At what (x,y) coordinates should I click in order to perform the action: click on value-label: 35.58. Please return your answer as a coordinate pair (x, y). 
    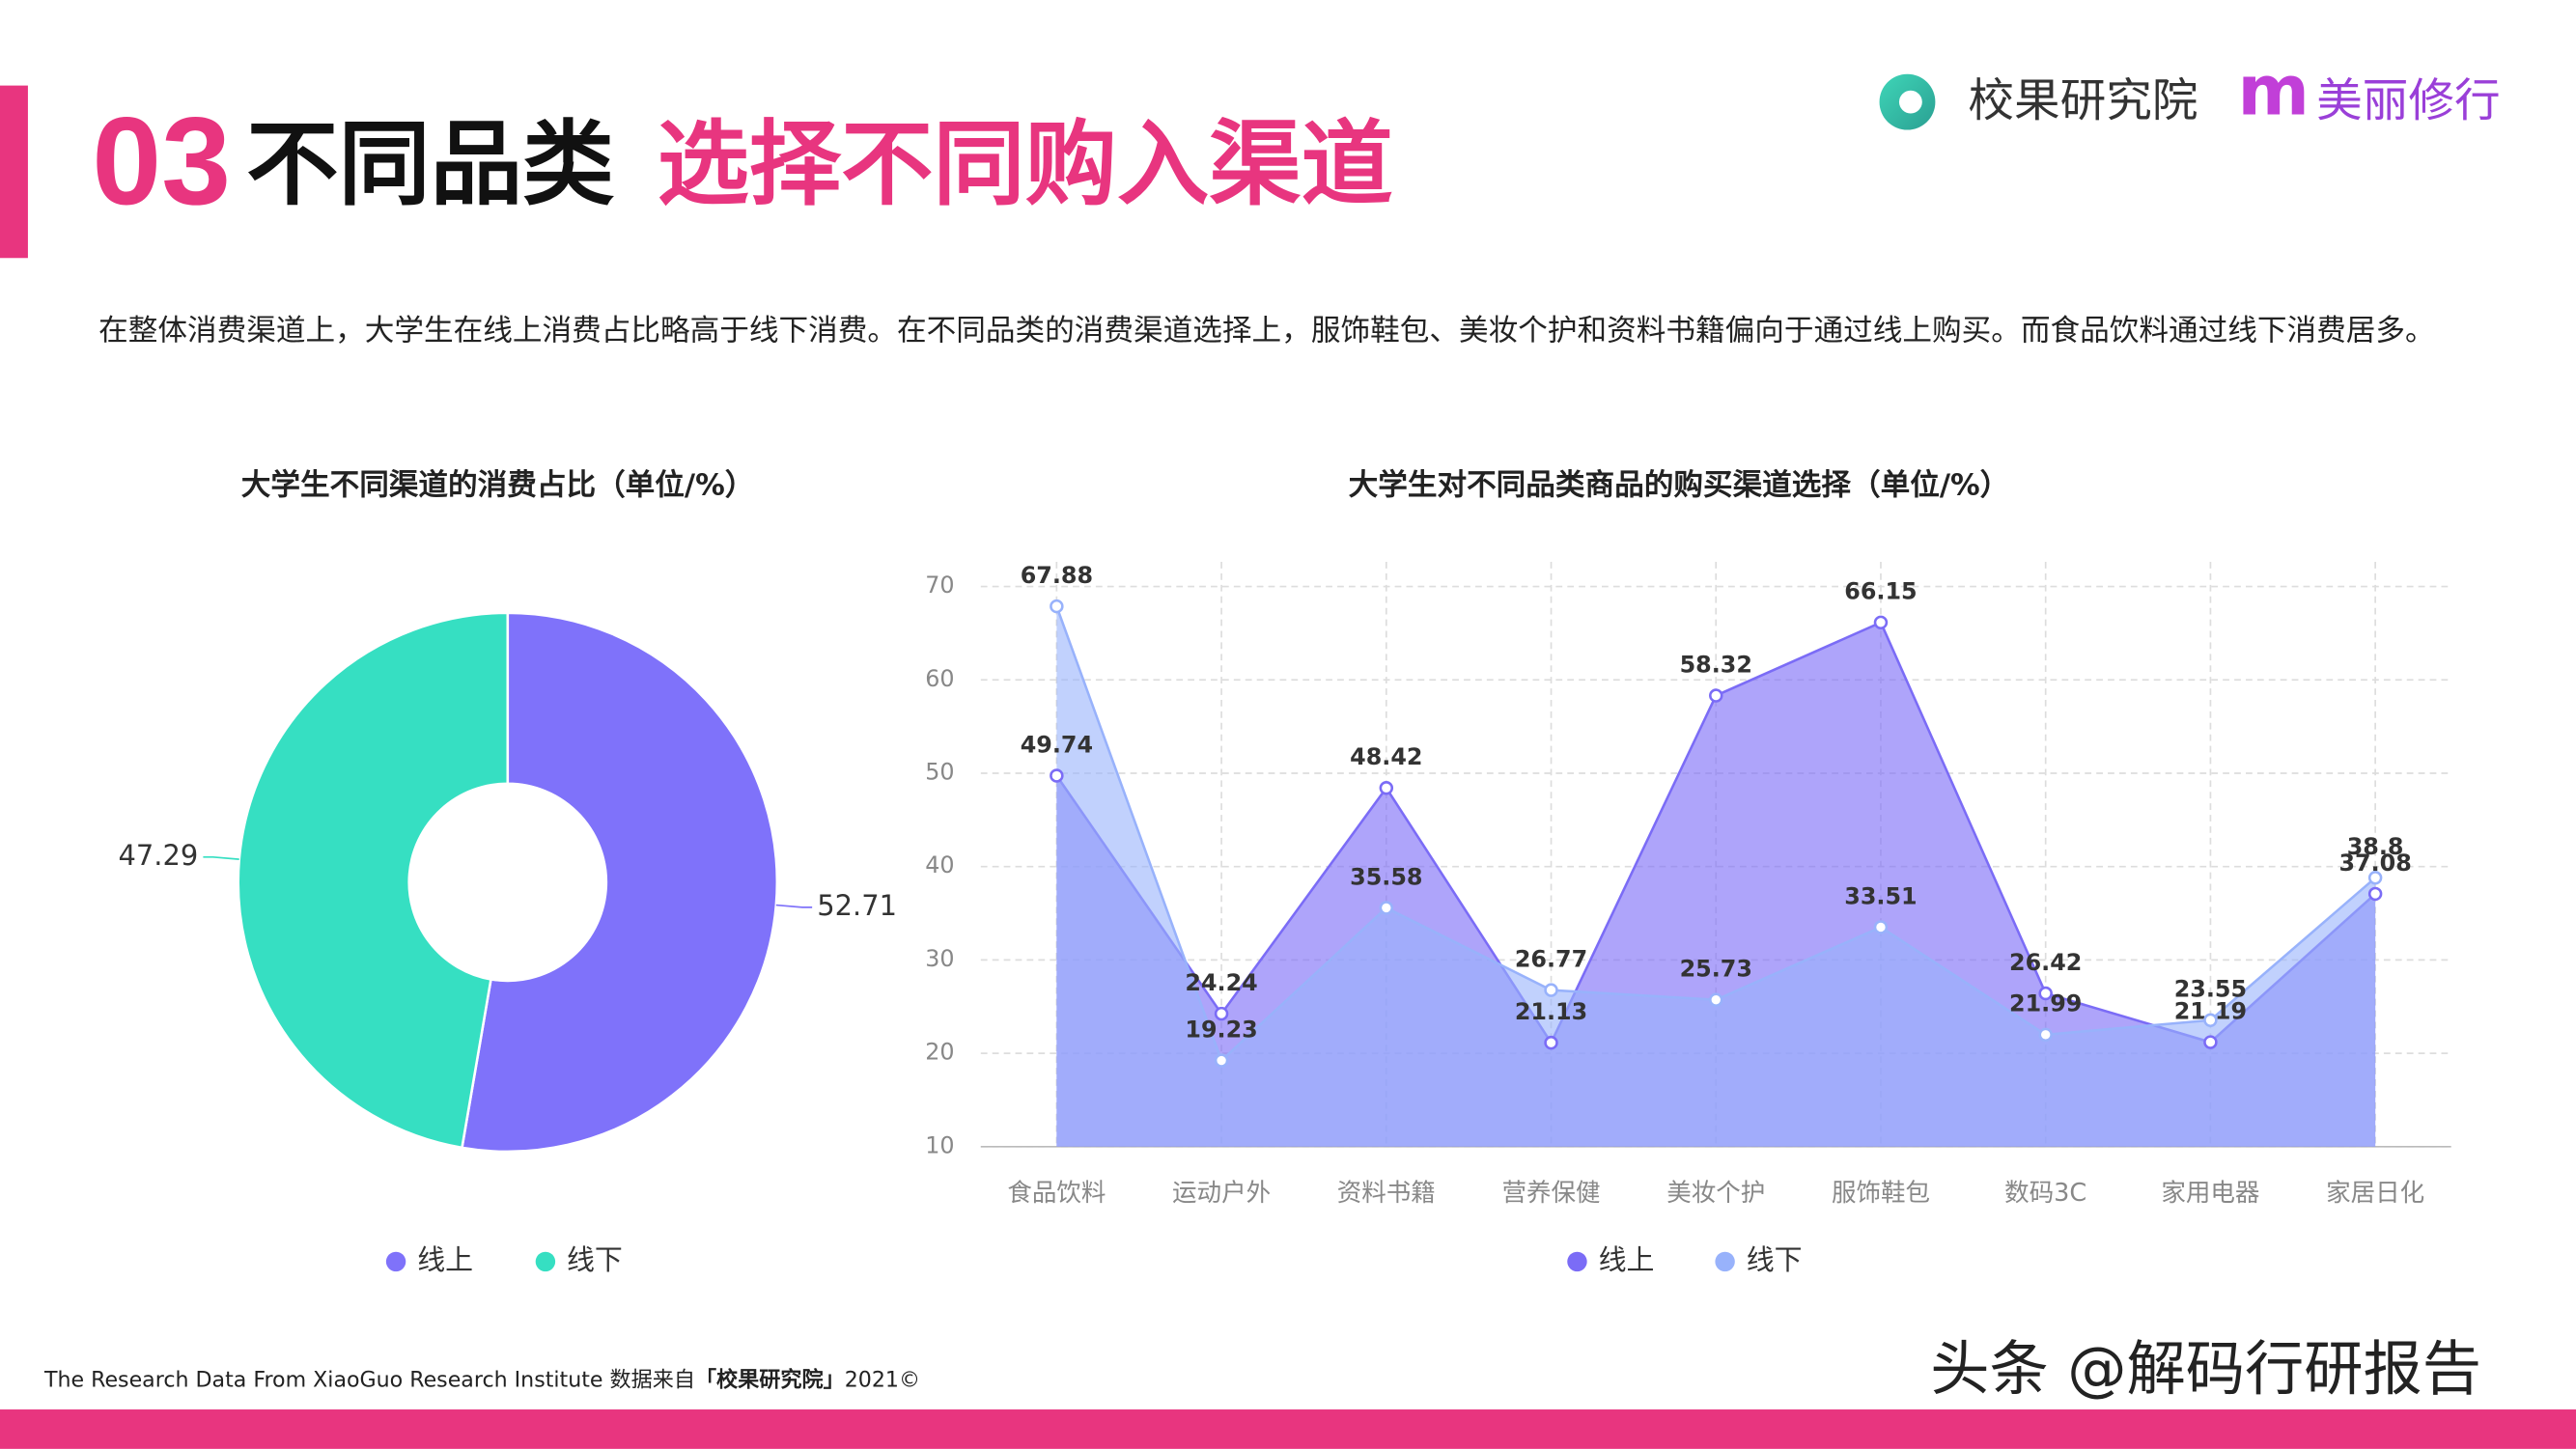
    Looking at the image, I should click on (1386, 876).